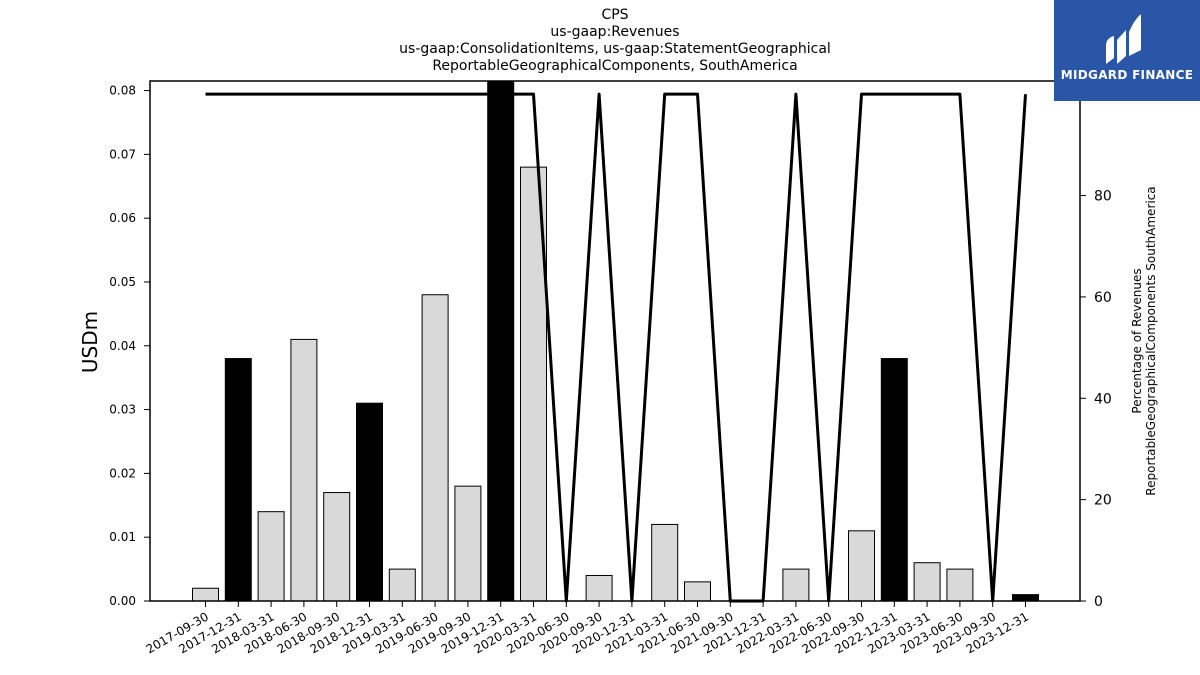  I want to click on logo-text: MIDGARD FINANCE, so click(1127, 75).